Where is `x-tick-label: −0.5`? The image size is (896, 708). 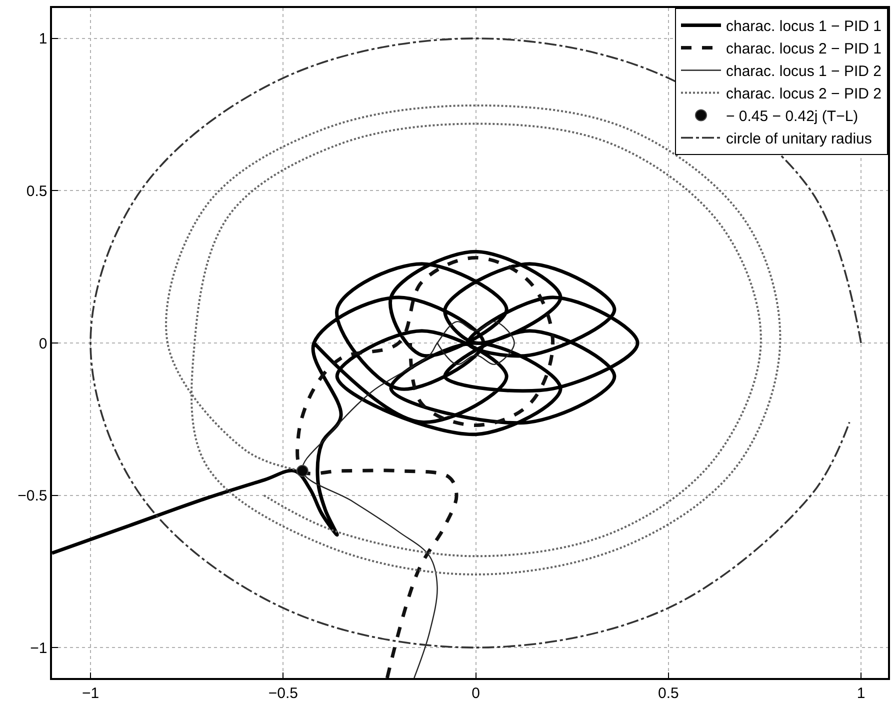 x-tick-label: −0.5 is located at coordinates (283, 693).